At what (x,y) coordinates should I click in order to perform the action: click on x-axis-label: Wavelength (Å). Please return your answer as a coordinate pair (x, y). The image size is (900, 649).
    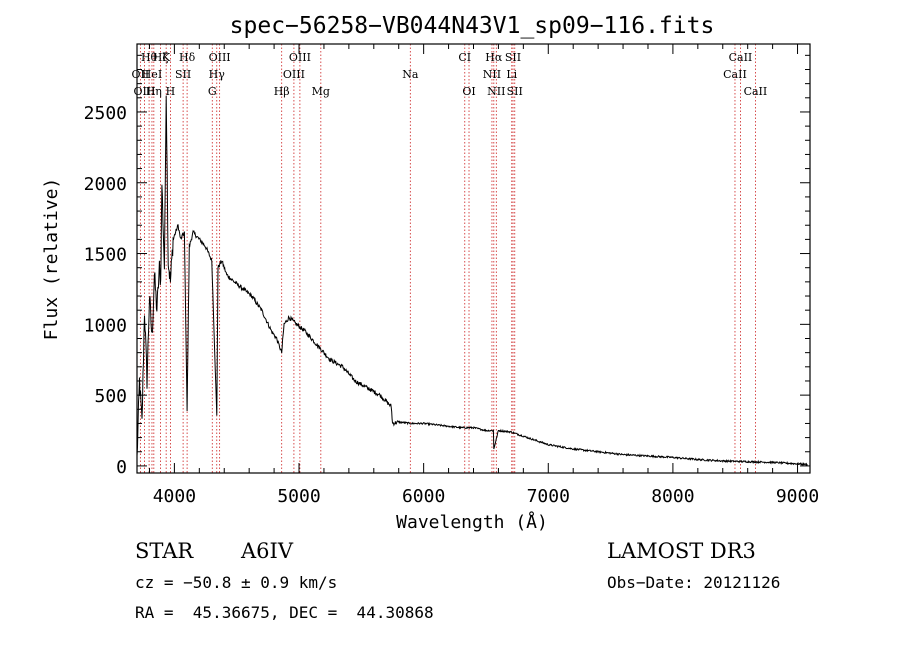
    Looking at the image, I should click on (472, 522).